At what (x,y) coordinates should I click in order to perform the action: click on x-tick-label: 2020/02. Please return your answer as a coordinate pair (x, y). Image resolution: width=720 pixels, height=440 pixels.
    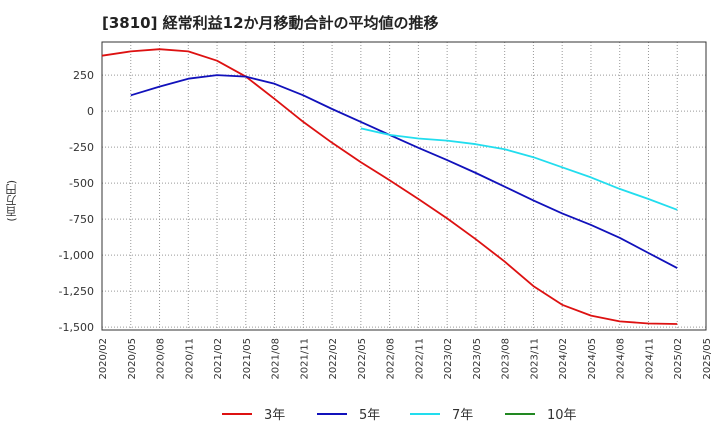
    Looking at the image, I should click on (103, 359).